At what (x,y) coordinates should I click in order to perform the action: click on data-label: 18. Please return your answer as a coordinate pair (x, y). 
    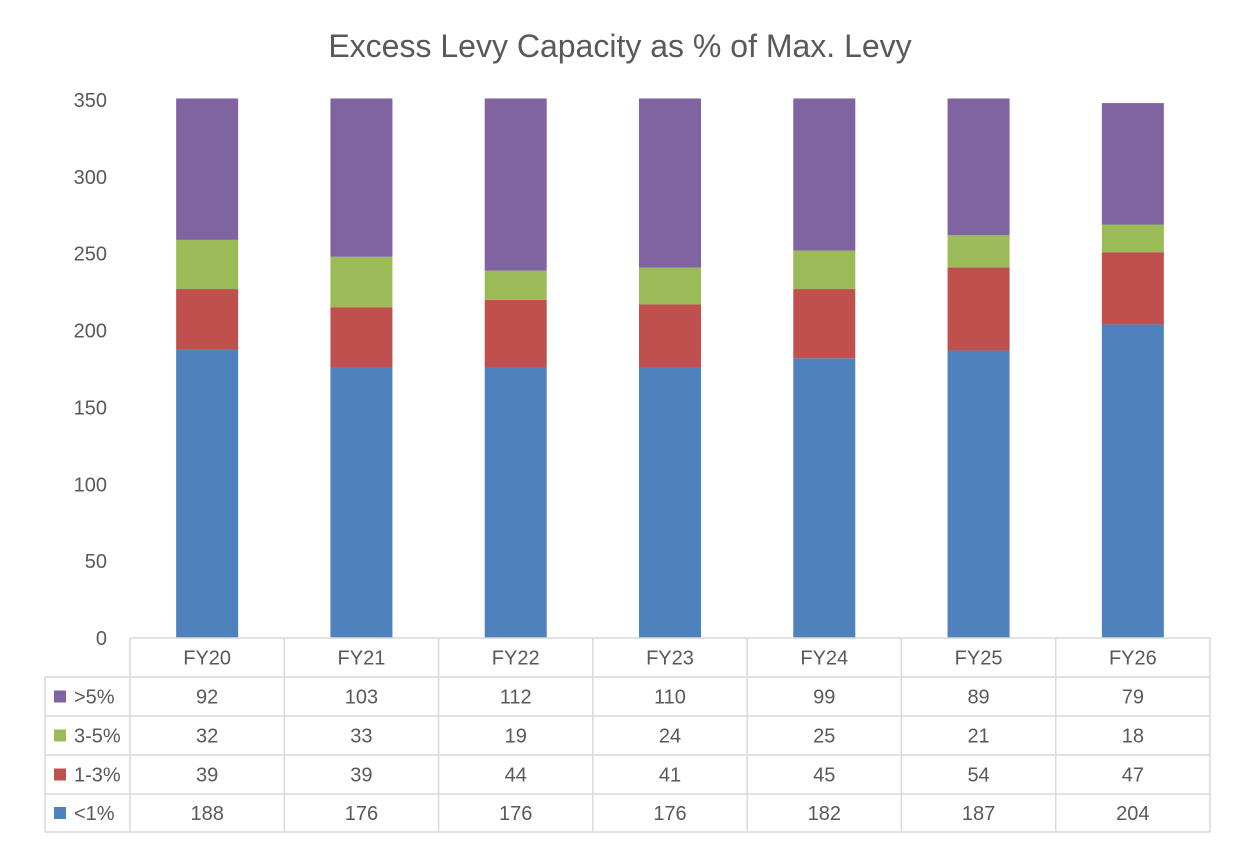
    Looking at the image, I should click on (1133, 737).